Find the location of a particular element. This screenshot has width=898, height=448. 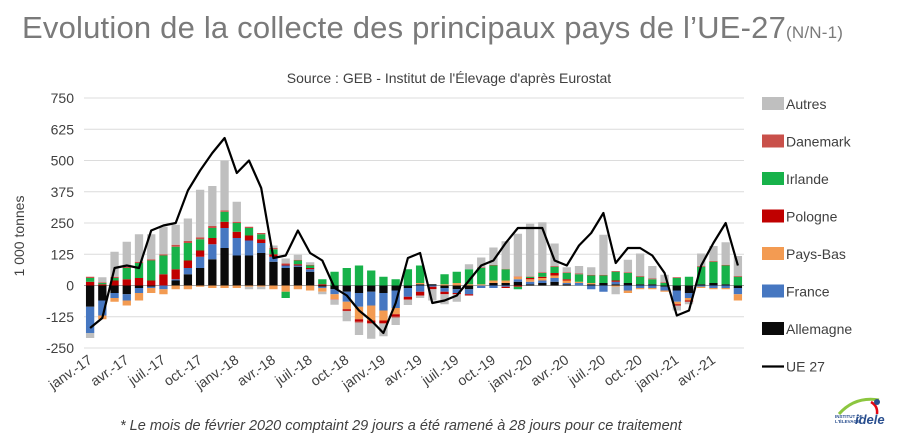

y-tick-label: -125 is located at coordinates (60, 317).